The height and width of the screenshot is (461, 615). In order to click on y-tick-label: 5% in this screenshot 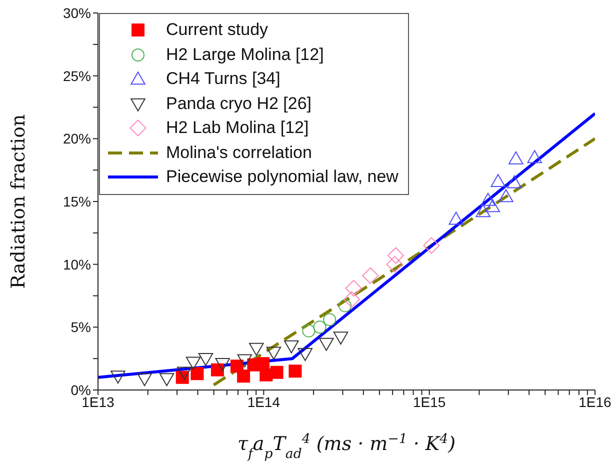, I will do `click(80, 327)`.